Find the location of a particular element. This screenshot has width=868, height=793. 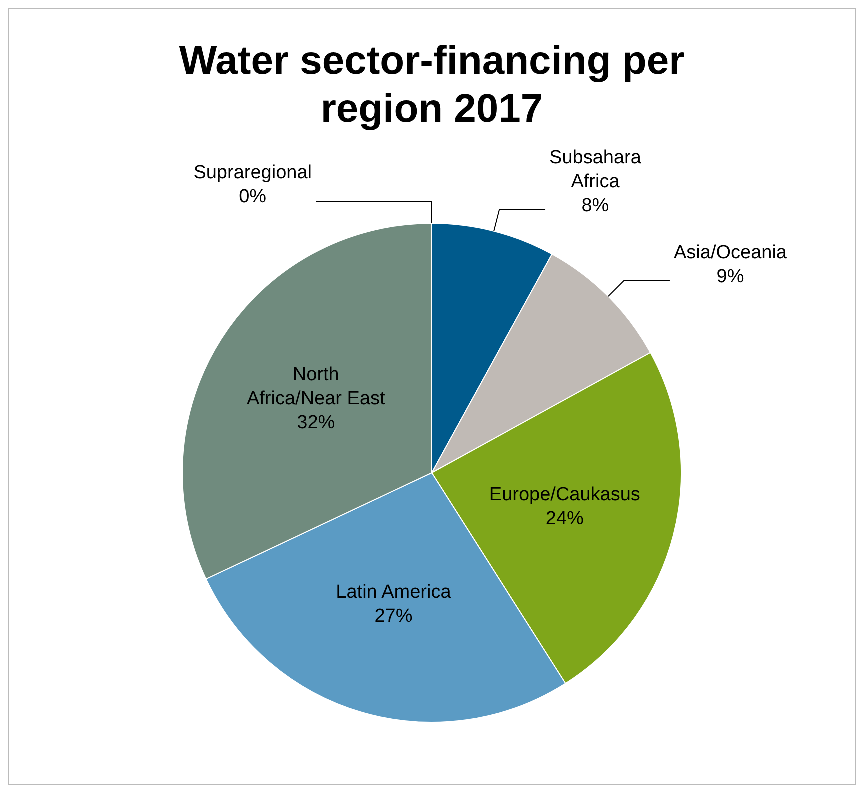

slice-label: Latin America is located at coordinates (394, 593).